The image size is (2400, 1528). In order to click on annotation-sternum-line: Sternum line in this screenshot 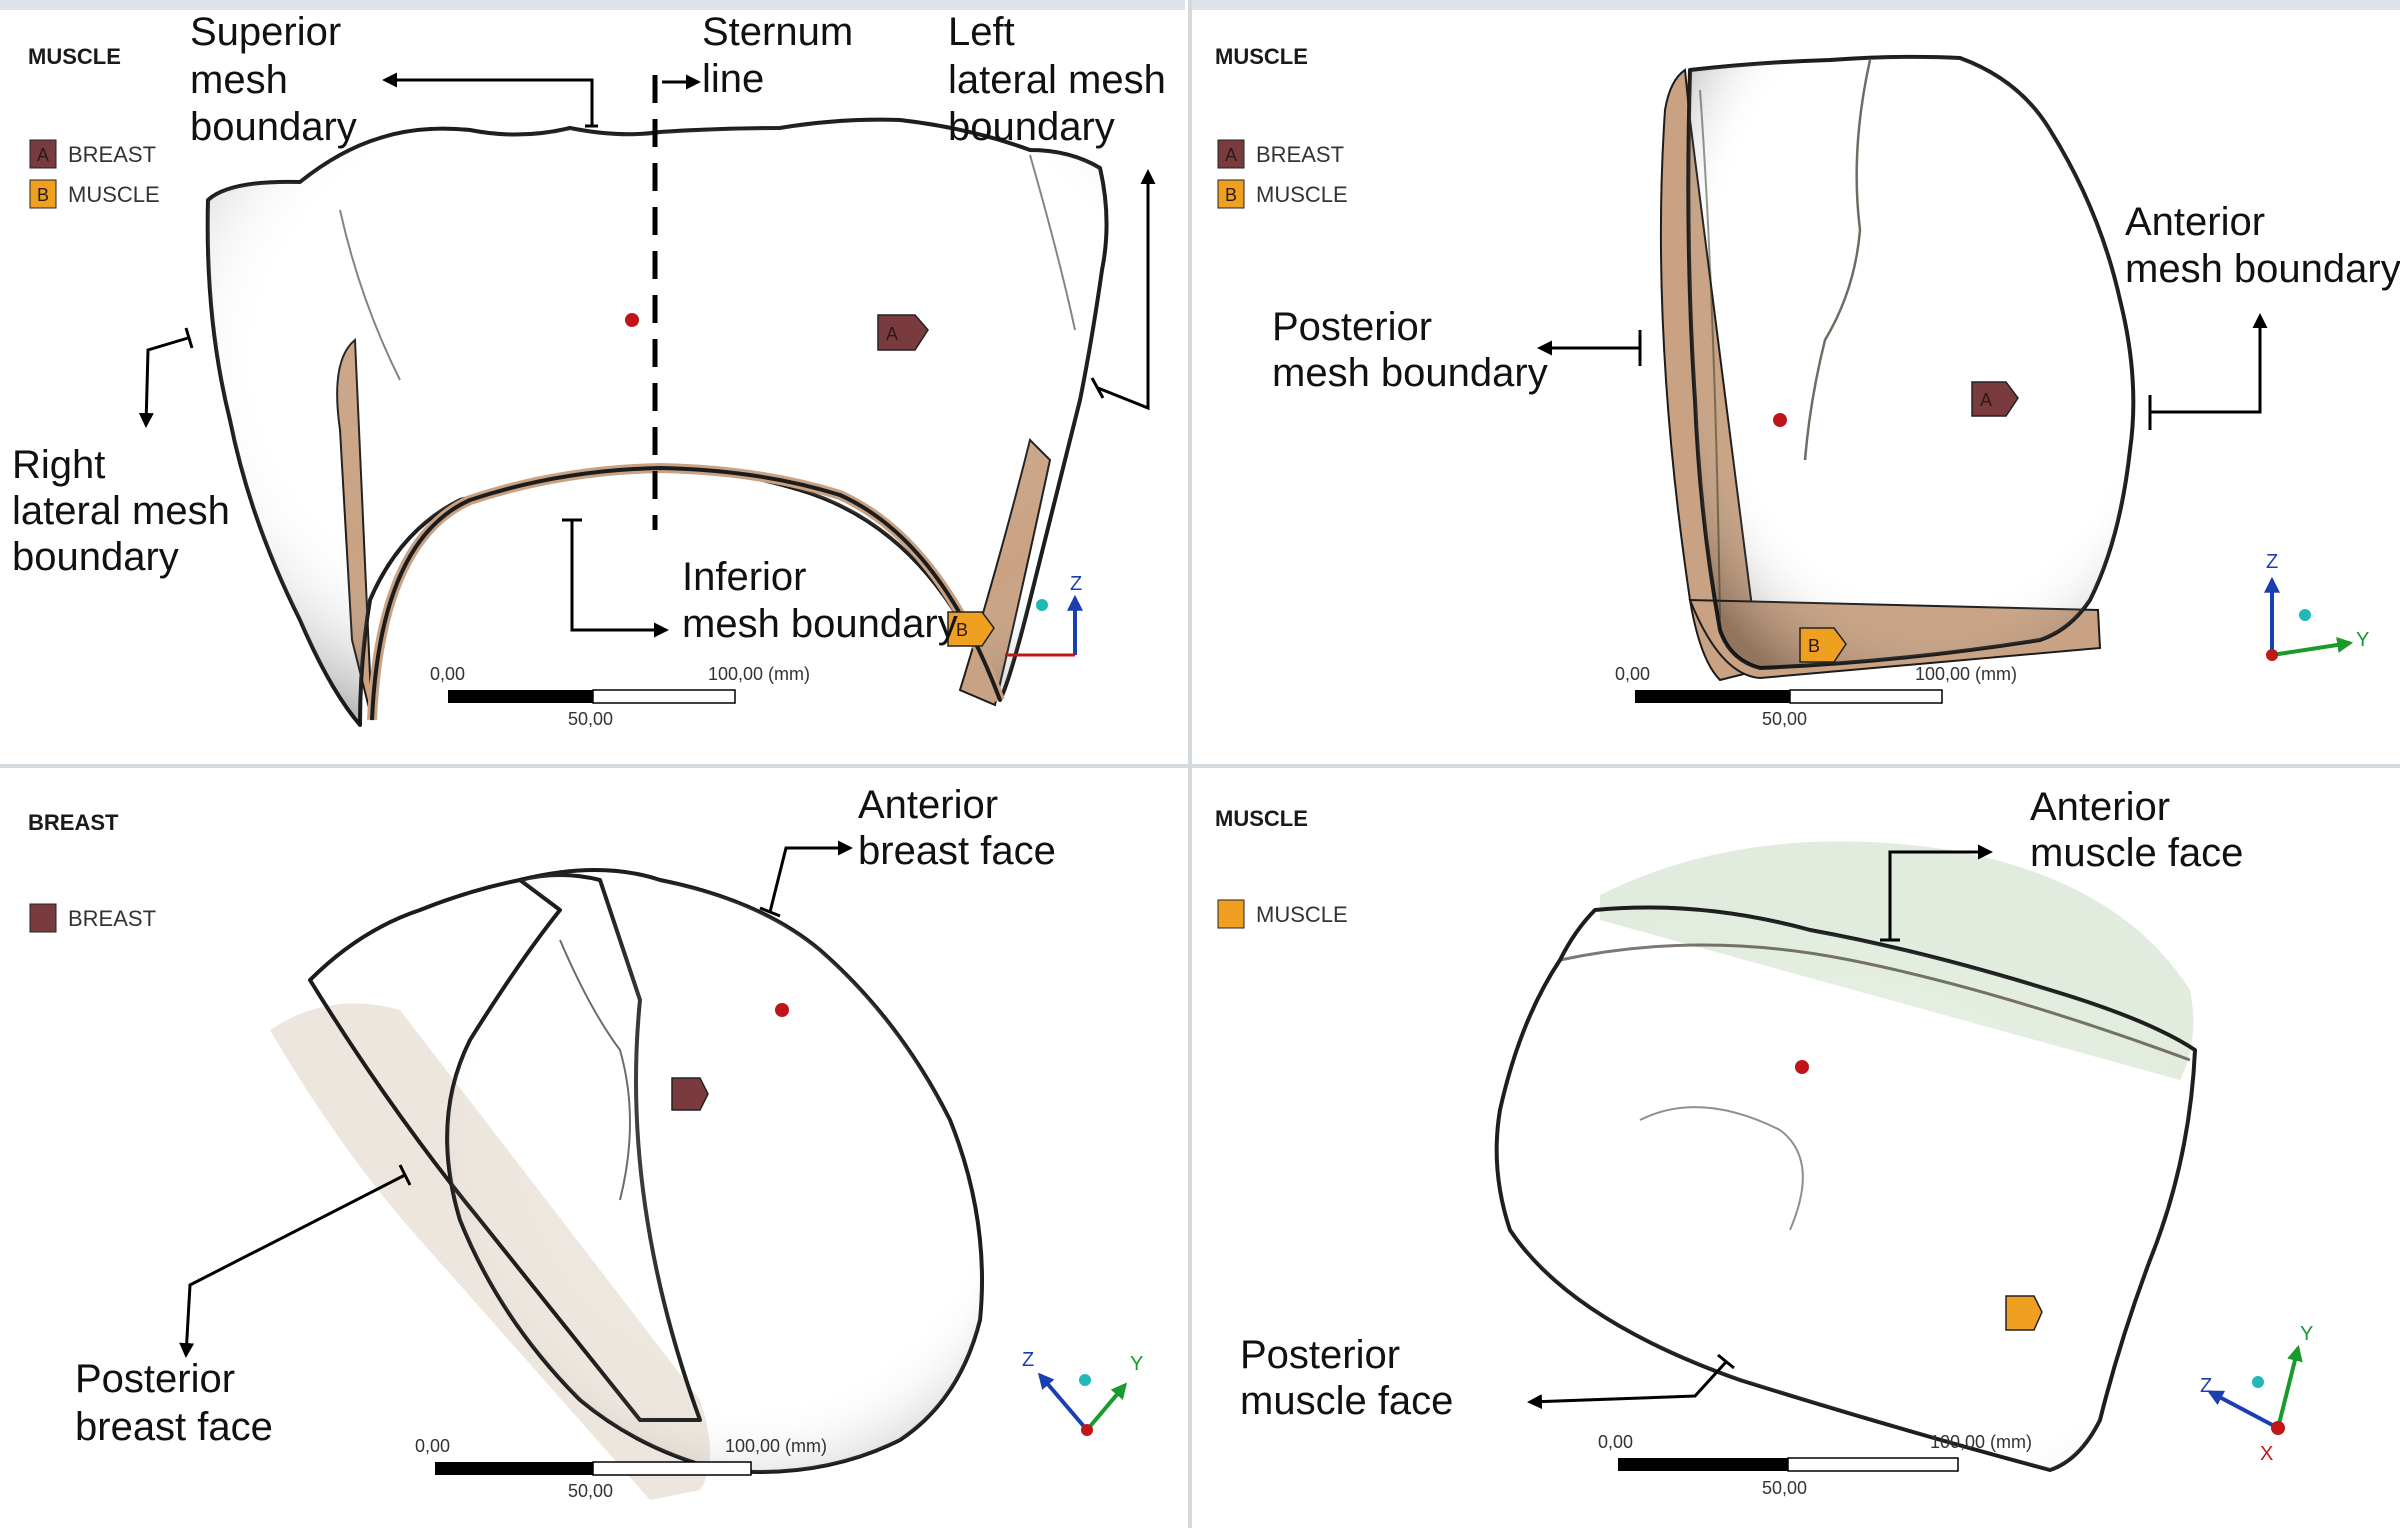, I will do `click(783, 55)`.